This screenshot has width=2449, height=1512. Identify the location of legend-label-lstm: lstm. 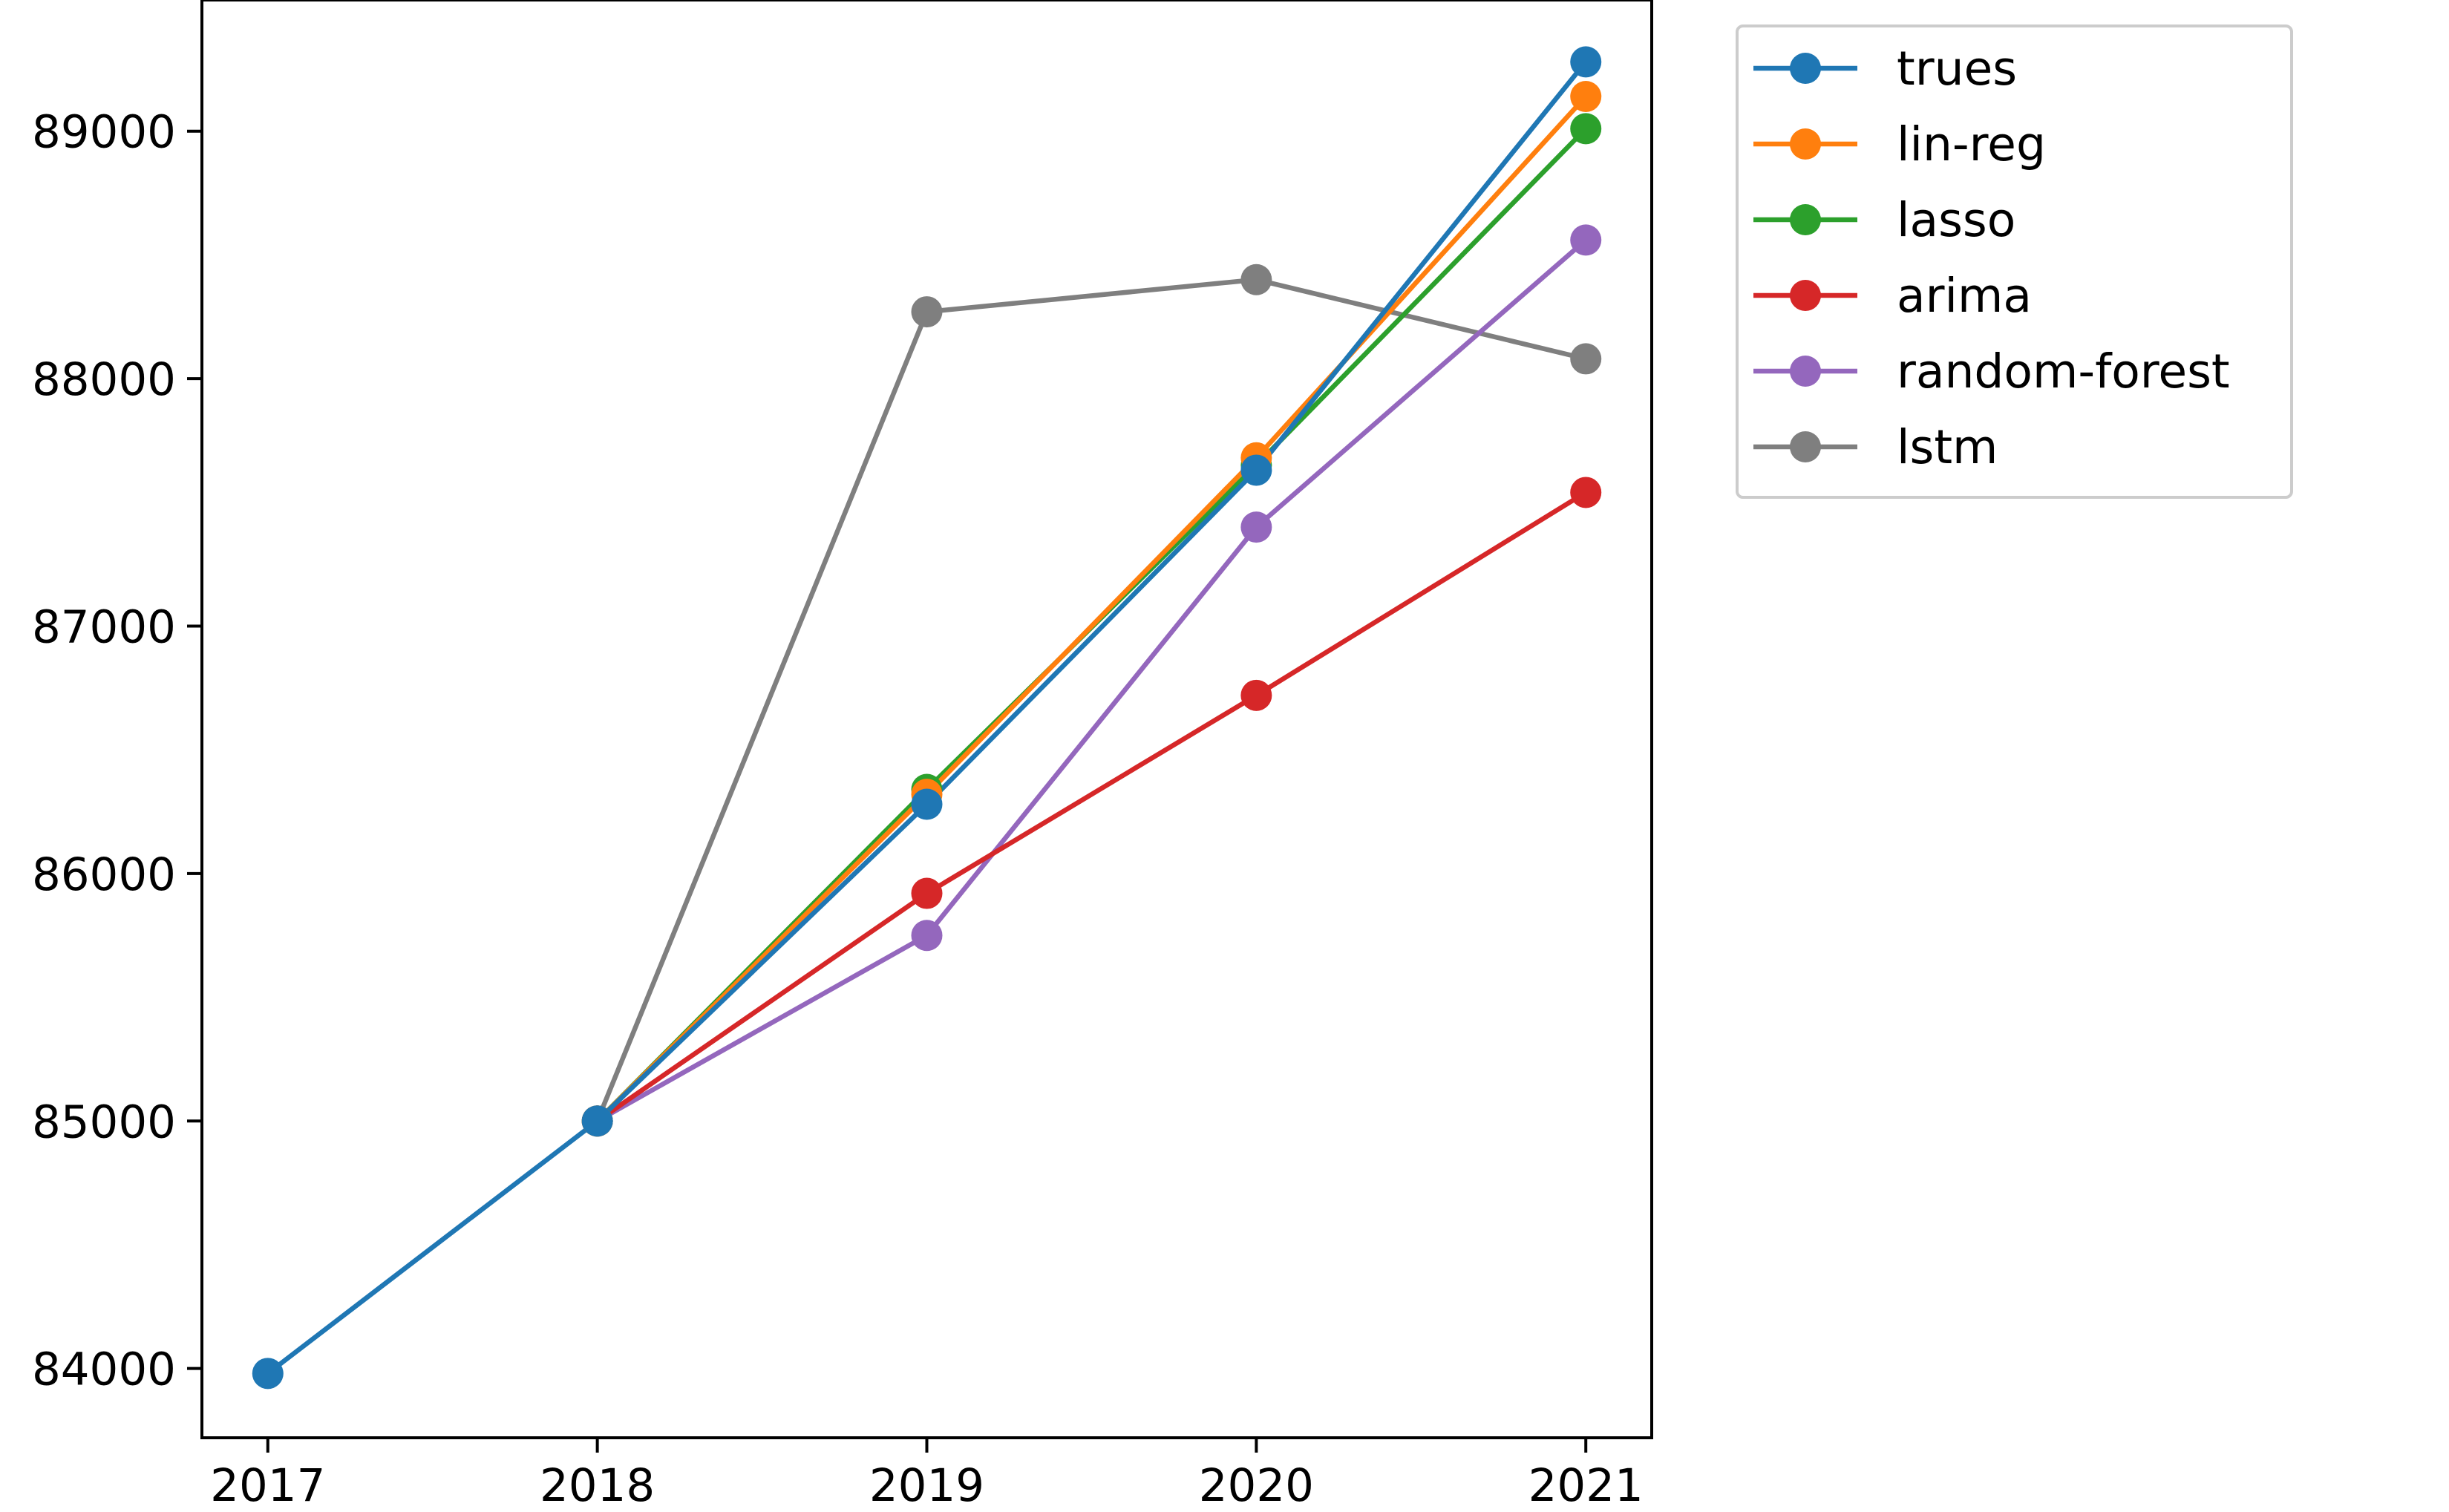
(1947, 447).